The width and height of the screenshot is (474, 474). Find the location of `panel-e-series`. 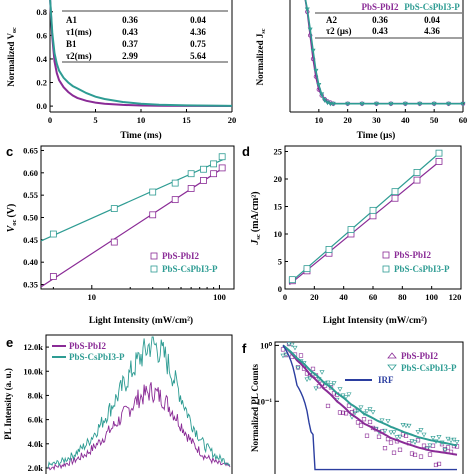

panel-e-series is located at coordinates (139, 403).